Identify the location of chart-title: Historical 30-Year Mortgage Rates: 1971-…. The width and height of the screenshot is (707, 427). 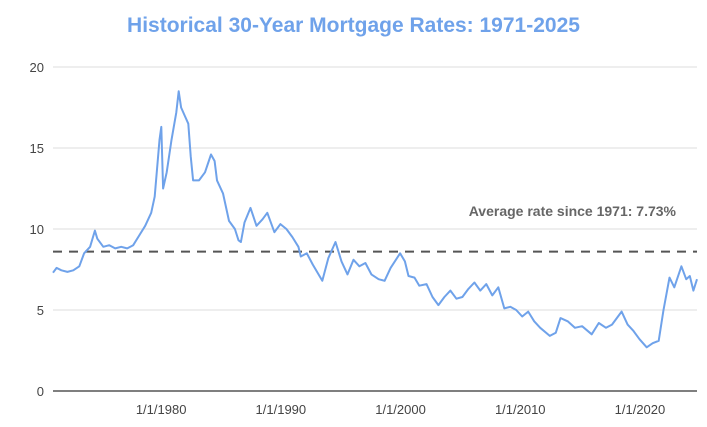
(353, 25).